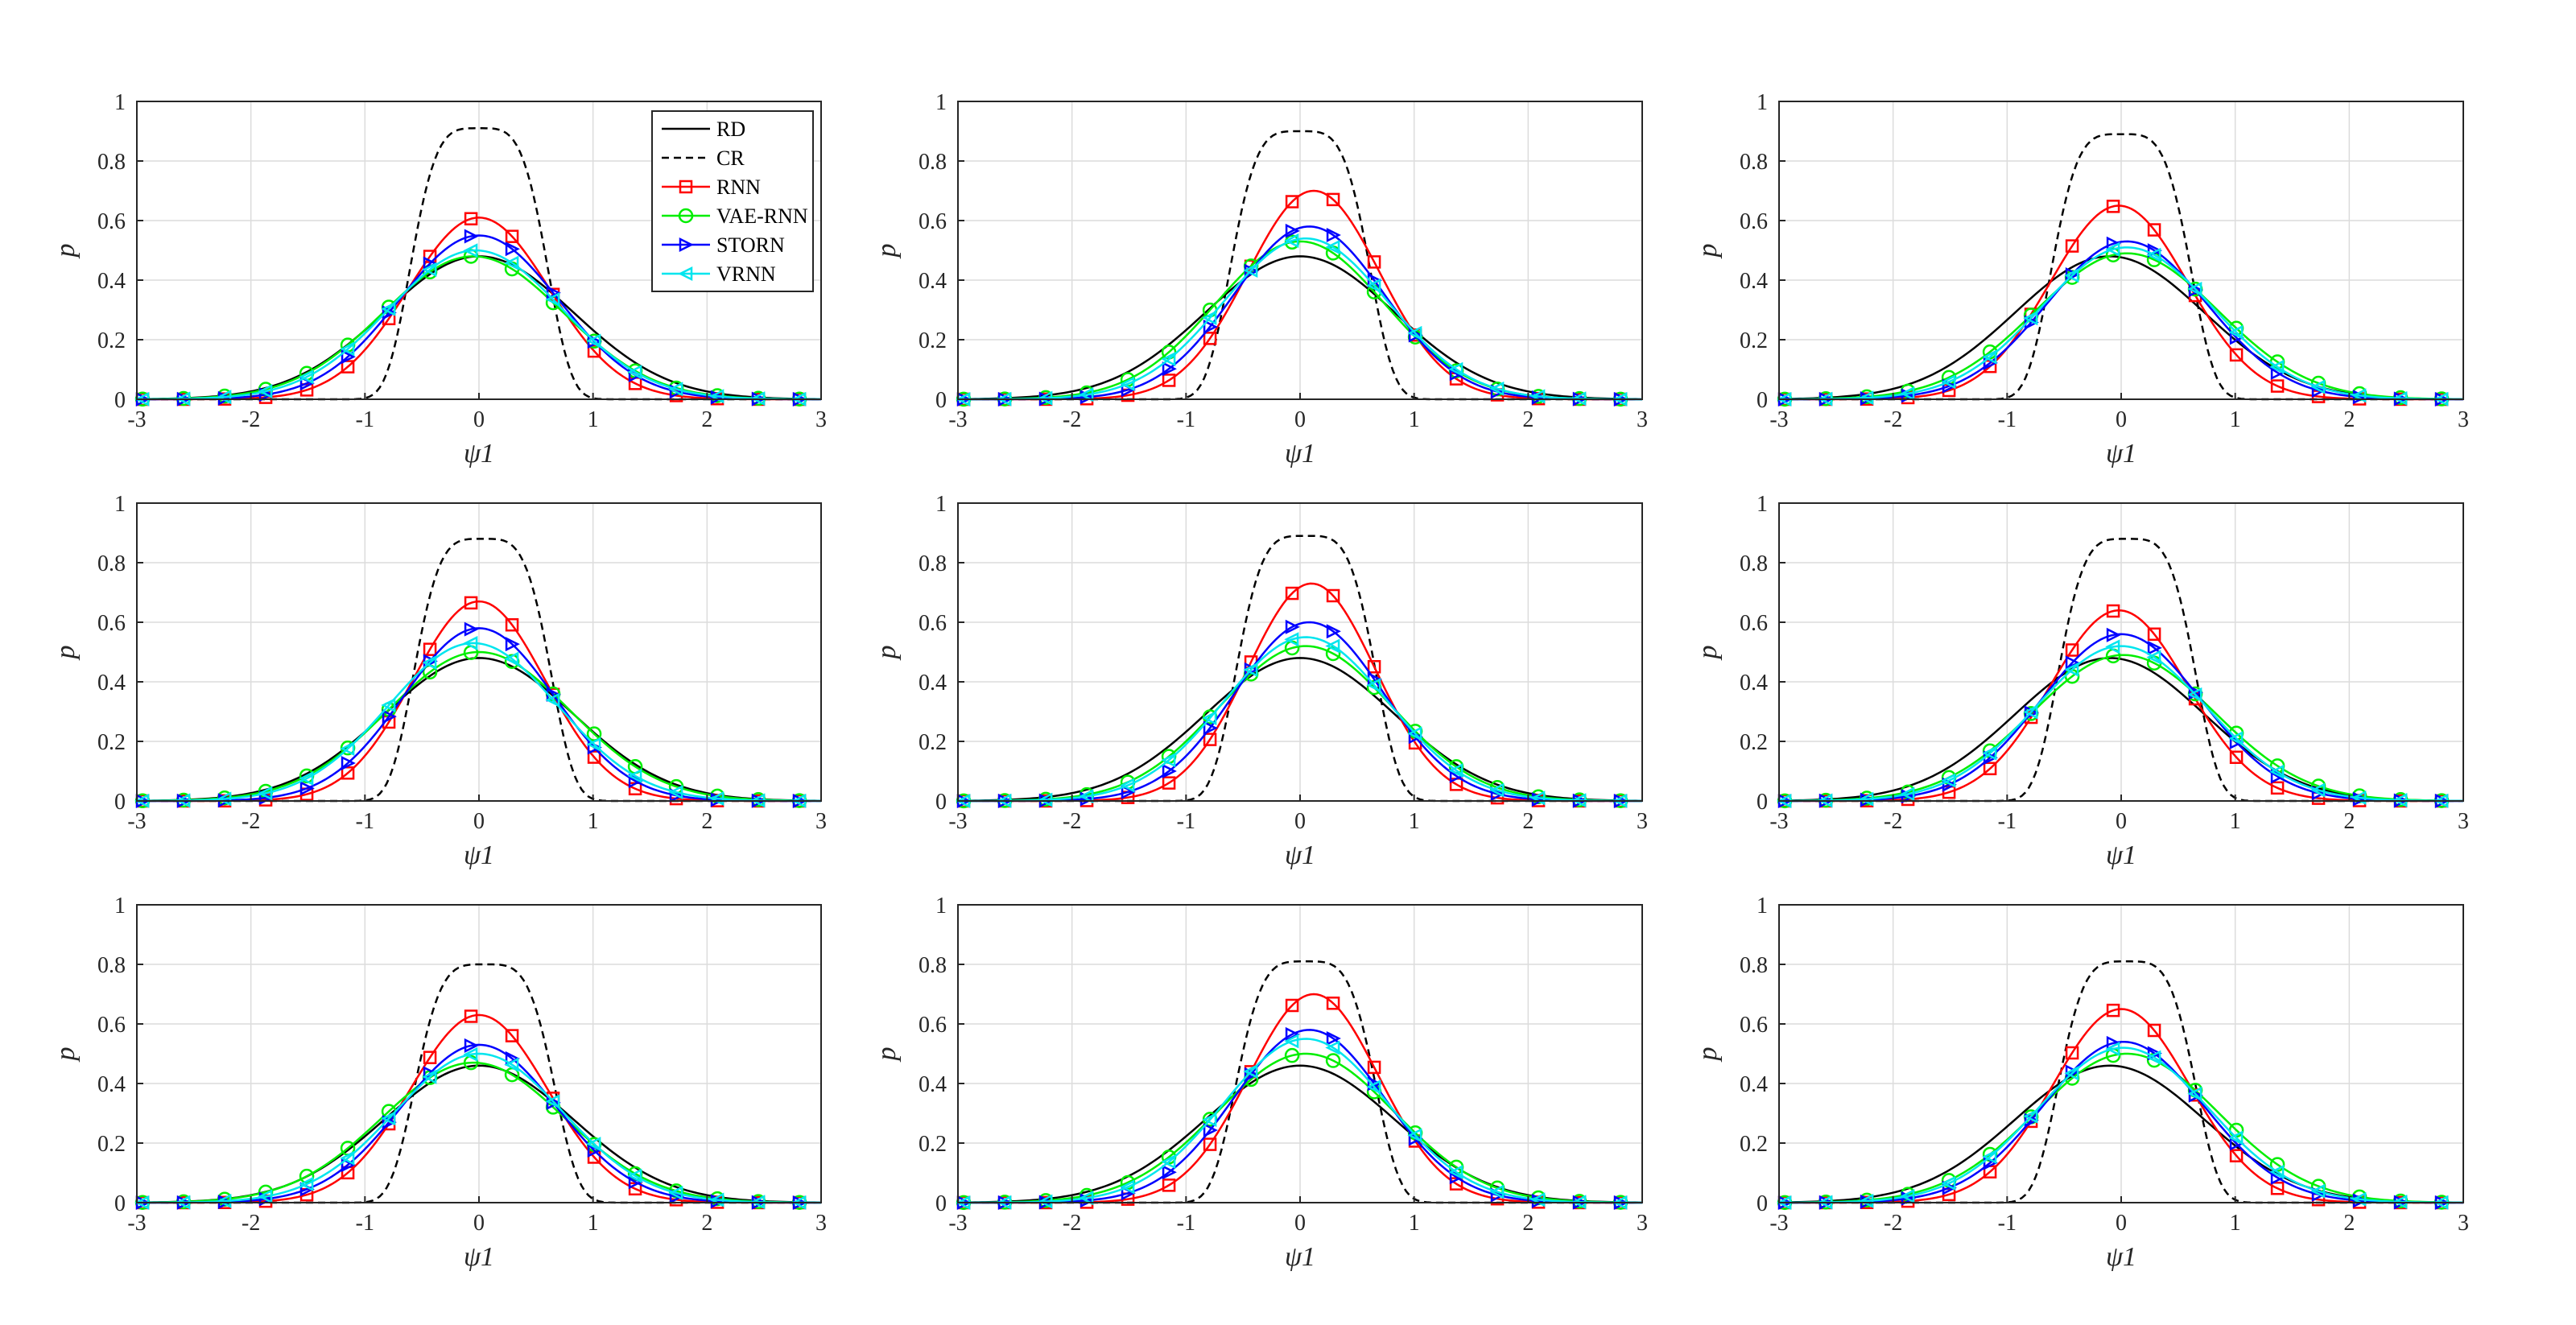 The height and width of the screenshot is (1325, 2576). Describe the element at coordinates (686, 245) in the screenshot. I see `legend-marker-storn` at that location.